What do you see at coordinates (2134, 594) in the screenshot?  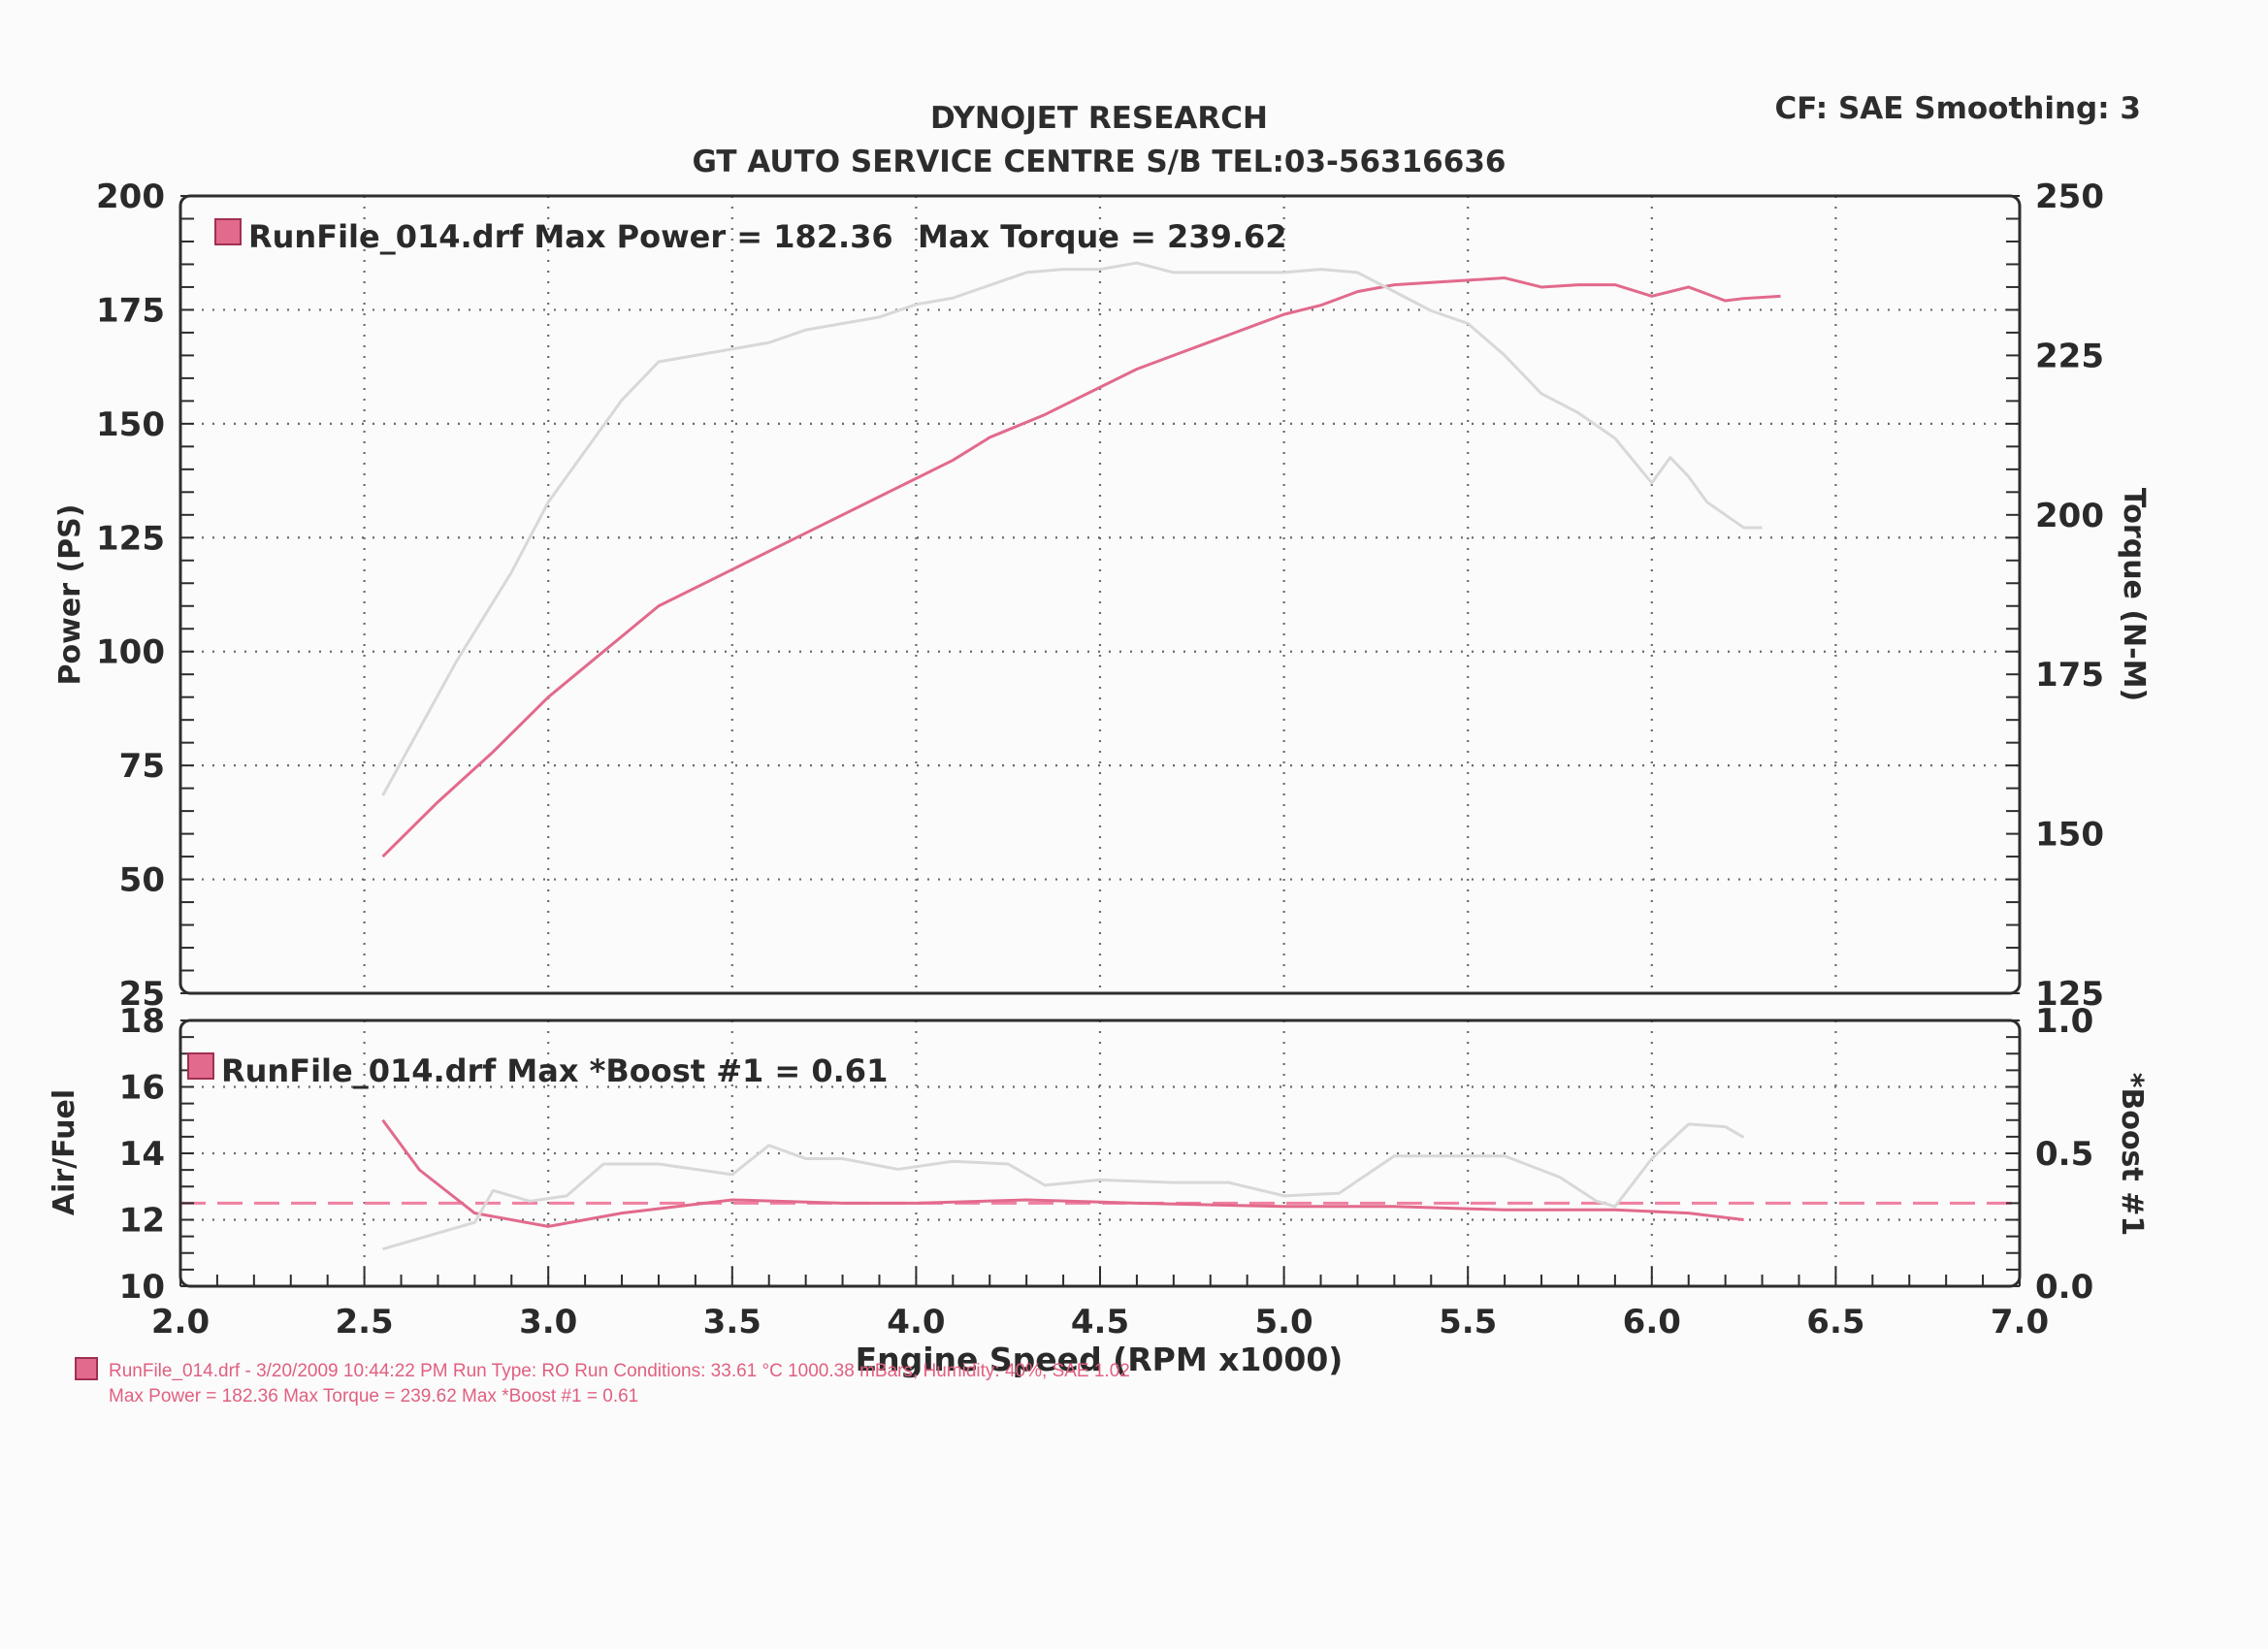 I see `torque-axis-label: Torque (N-M)` at bounding box center [2134, 594].